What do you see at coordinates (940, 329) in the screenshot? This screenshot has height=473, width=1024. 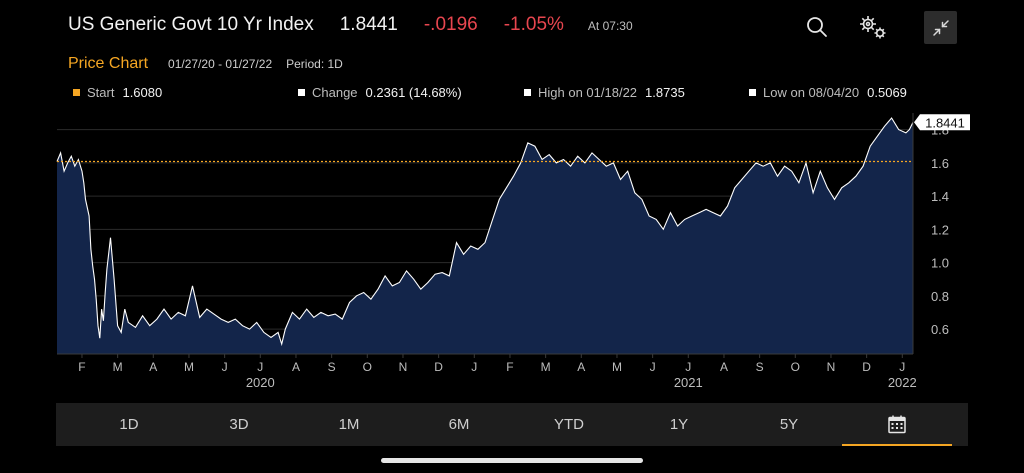 I see `y-tick-label: 0.6` at bounding box center [940, 329].